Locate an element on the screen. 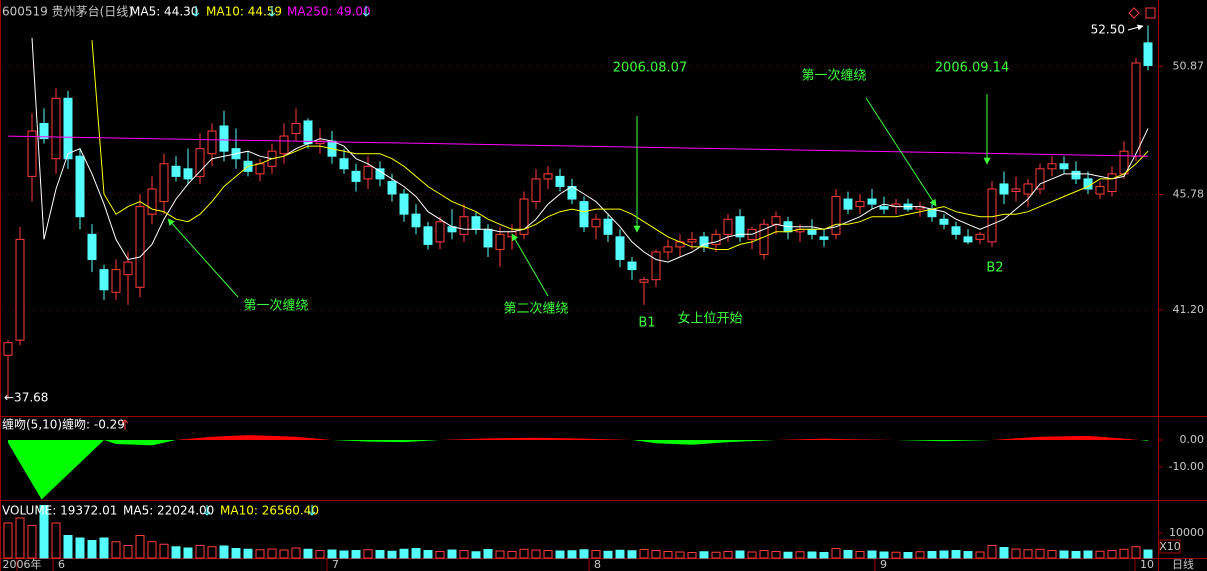  chart-title: 600519 贵州茅台(日线) is located at coordinates (67, 11).